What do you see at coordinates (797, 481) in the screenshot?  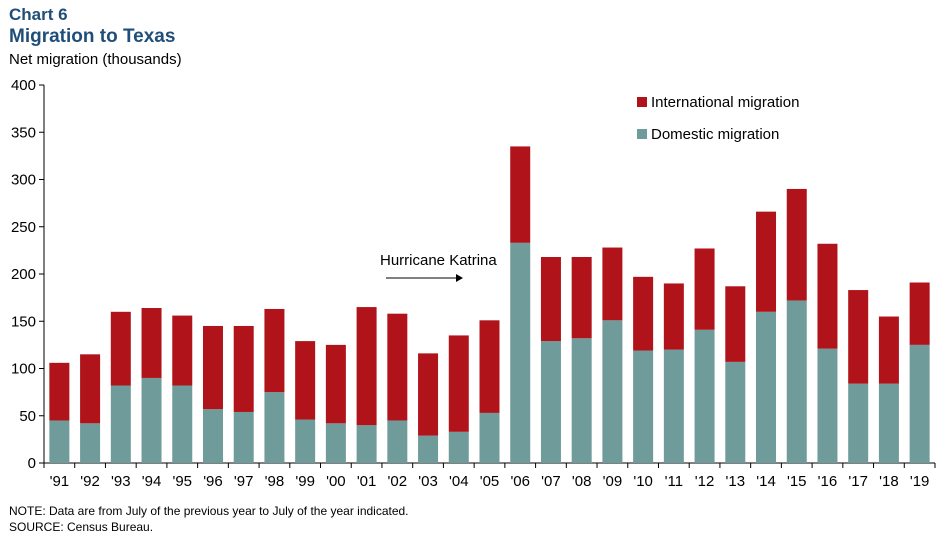 I see `x-tick-label: '15` at bounding box center [797, 481].